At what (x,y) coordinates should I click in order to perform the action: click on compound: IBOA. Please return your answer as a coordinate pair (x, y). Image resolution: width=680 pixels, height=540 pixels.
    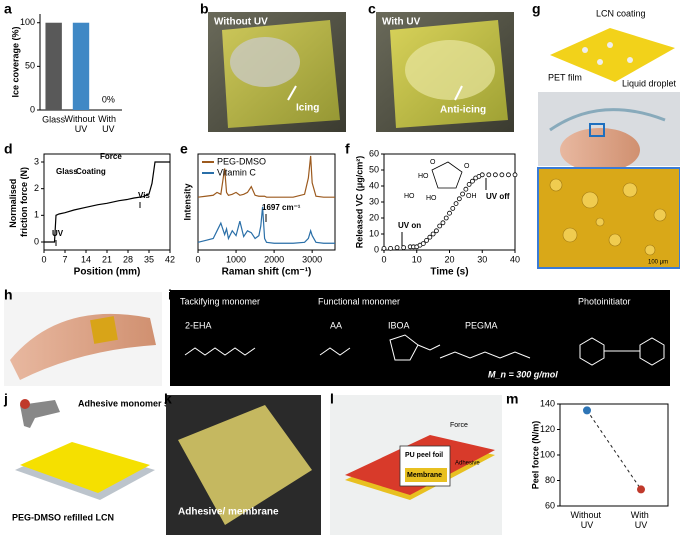
    Looking at the image, I should click on (399, 325).